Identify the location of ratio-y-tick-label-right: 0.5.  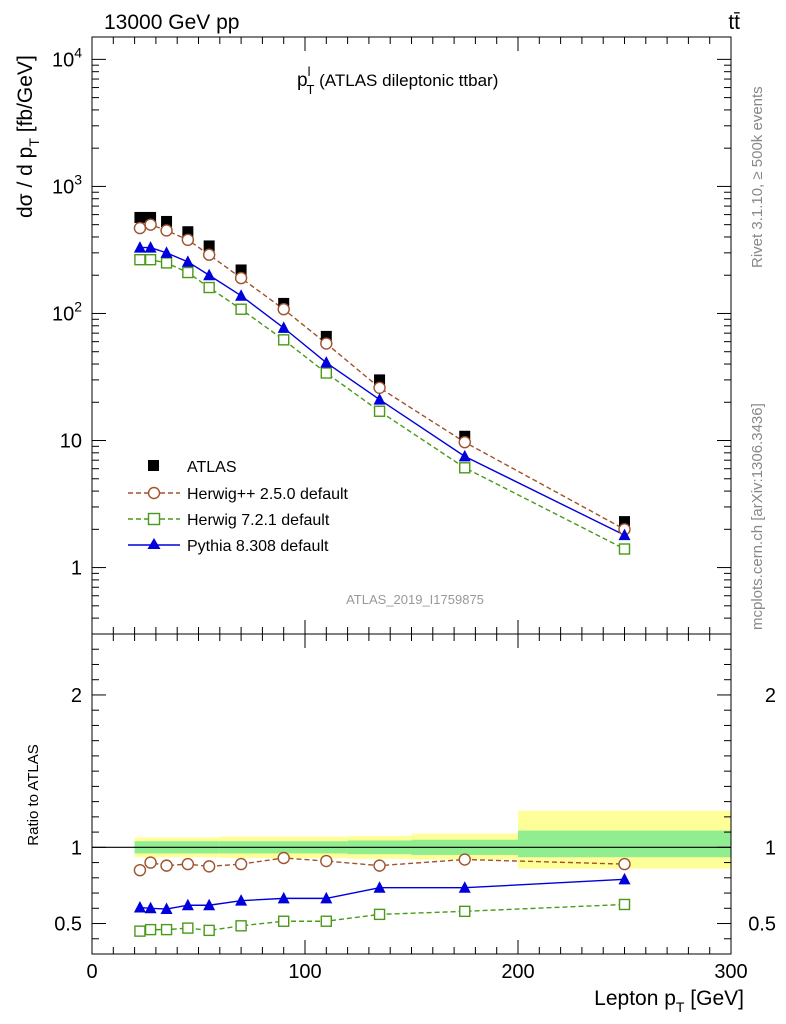
(762, 925).